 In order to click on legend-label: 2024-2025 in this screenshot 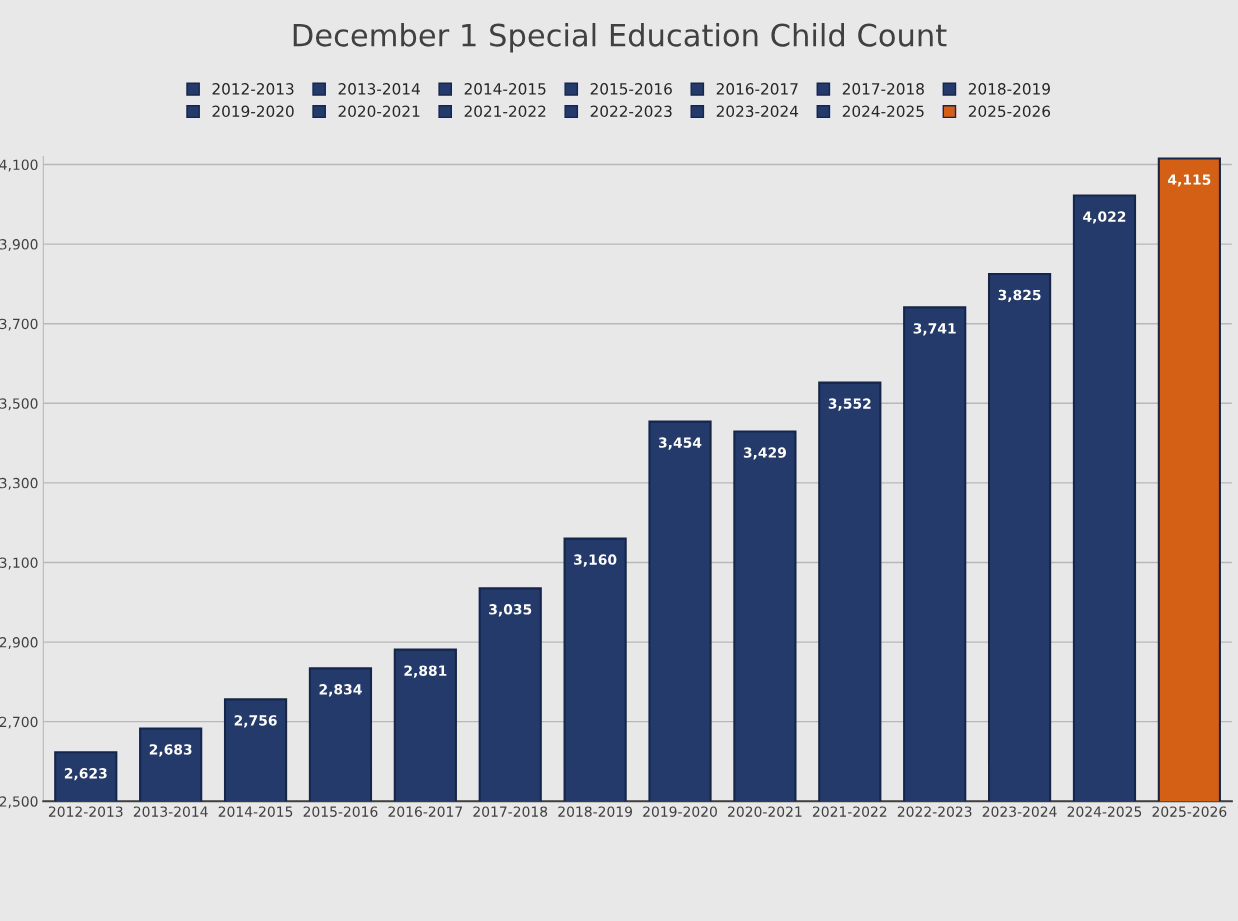, I will do `click(883, 111)`.